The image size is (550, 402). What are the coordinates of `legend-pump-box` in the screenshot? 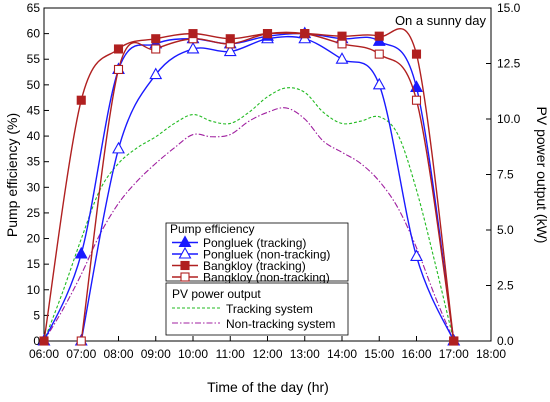 It's located at (257, 252).